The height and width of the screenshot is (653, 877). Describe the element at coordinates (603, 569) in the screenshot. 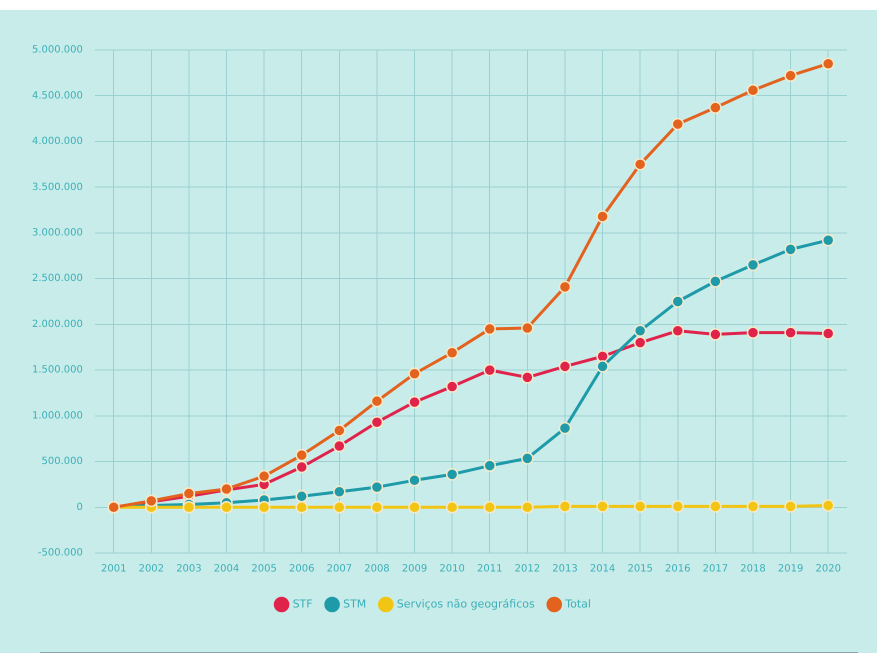

I see `x-tick-label: 2014` at that location.